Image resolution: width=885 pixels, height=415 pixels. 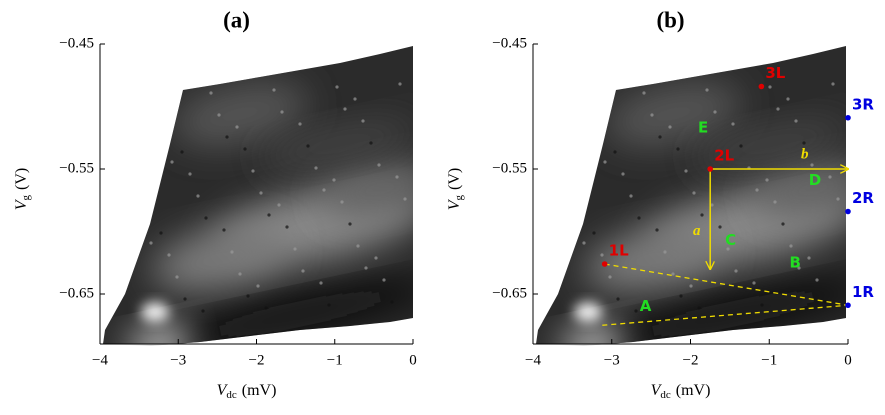 I want to click on region-label: C, so click(x=730, y=240).